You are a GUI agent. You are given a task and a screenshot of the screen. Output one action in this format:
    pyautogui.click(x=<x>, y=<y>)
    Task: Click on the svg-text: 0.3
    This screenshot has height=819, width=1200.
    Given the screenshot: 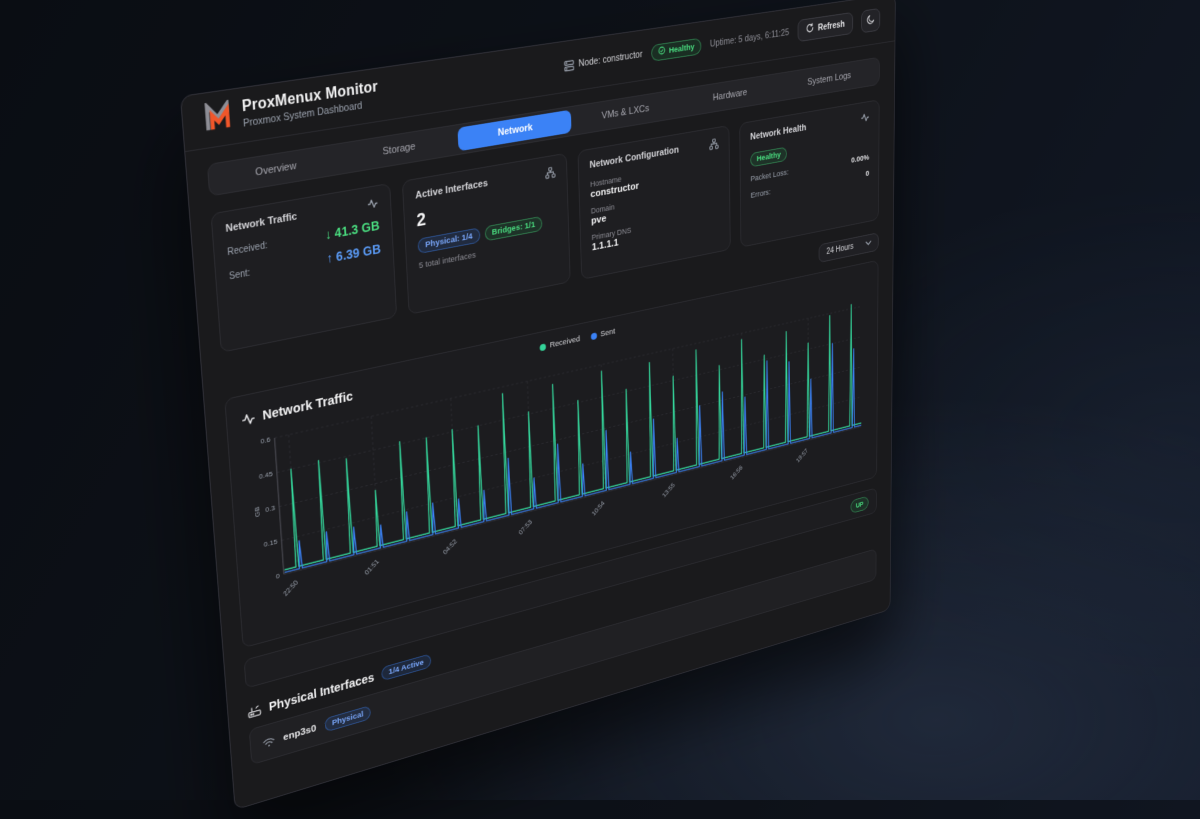 What is the action you would take?
    pyautogui.click(x=270, y=509)
    